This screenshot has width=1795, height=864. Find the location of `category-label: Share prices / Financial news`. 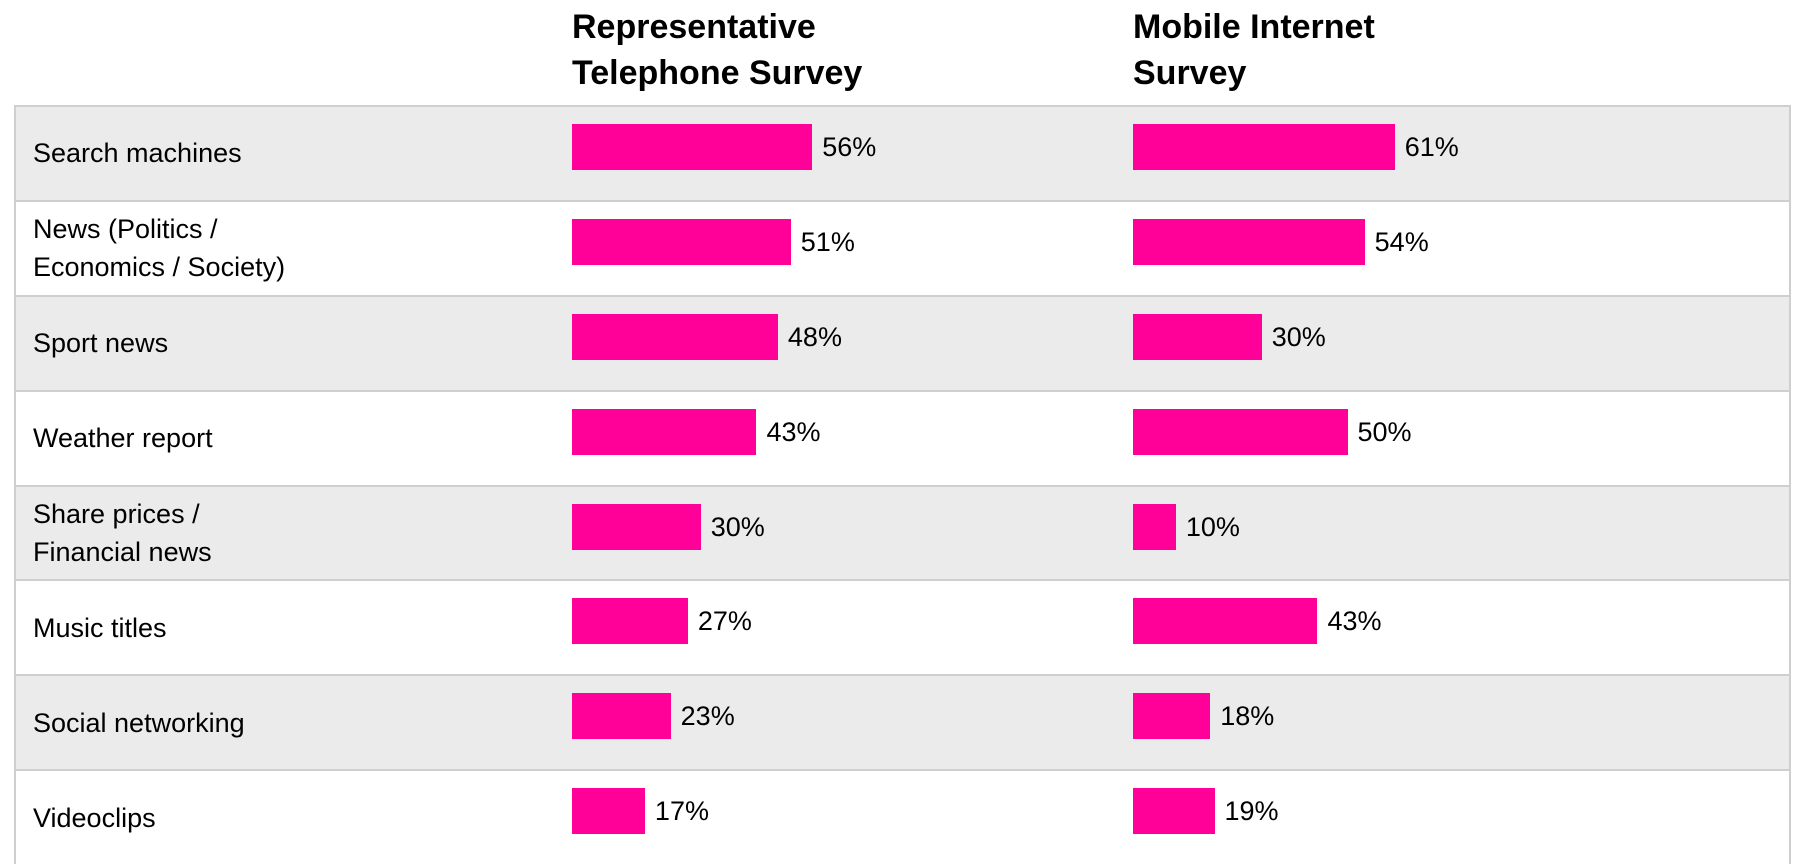

category-label: Share prices / Financial news is located at coordinates (122, 532).